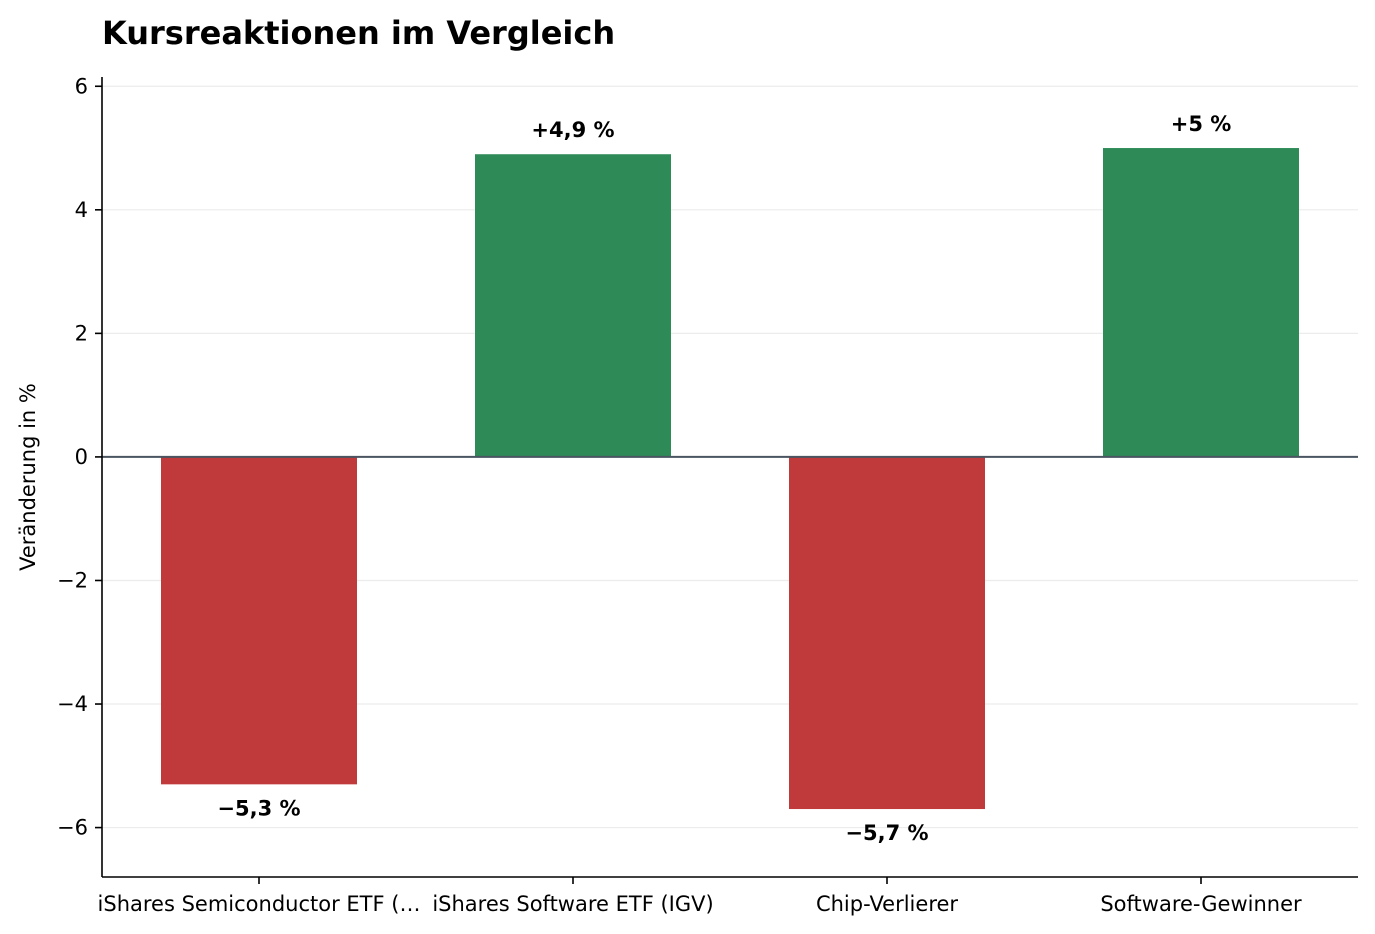 Image resolution: width=1375 pixels, height=934 pixels. Describe the element at coordinates (81, 210) in the screenshot. I see `y-tick-label: 4` at that location.